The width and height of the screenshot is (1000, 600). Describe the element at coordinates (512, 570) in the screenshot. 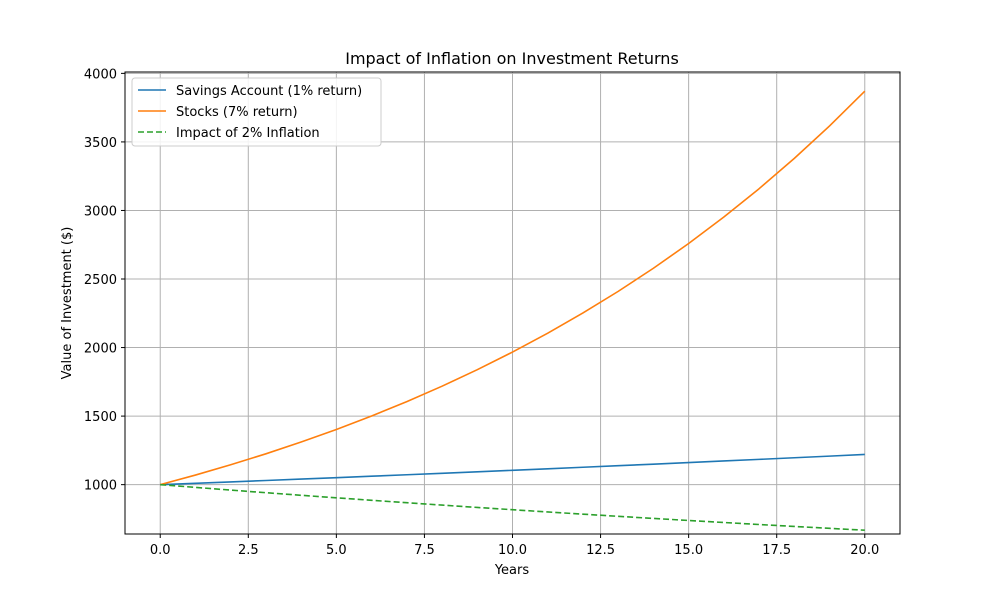

I see `x-axis-label: Years` at that location.